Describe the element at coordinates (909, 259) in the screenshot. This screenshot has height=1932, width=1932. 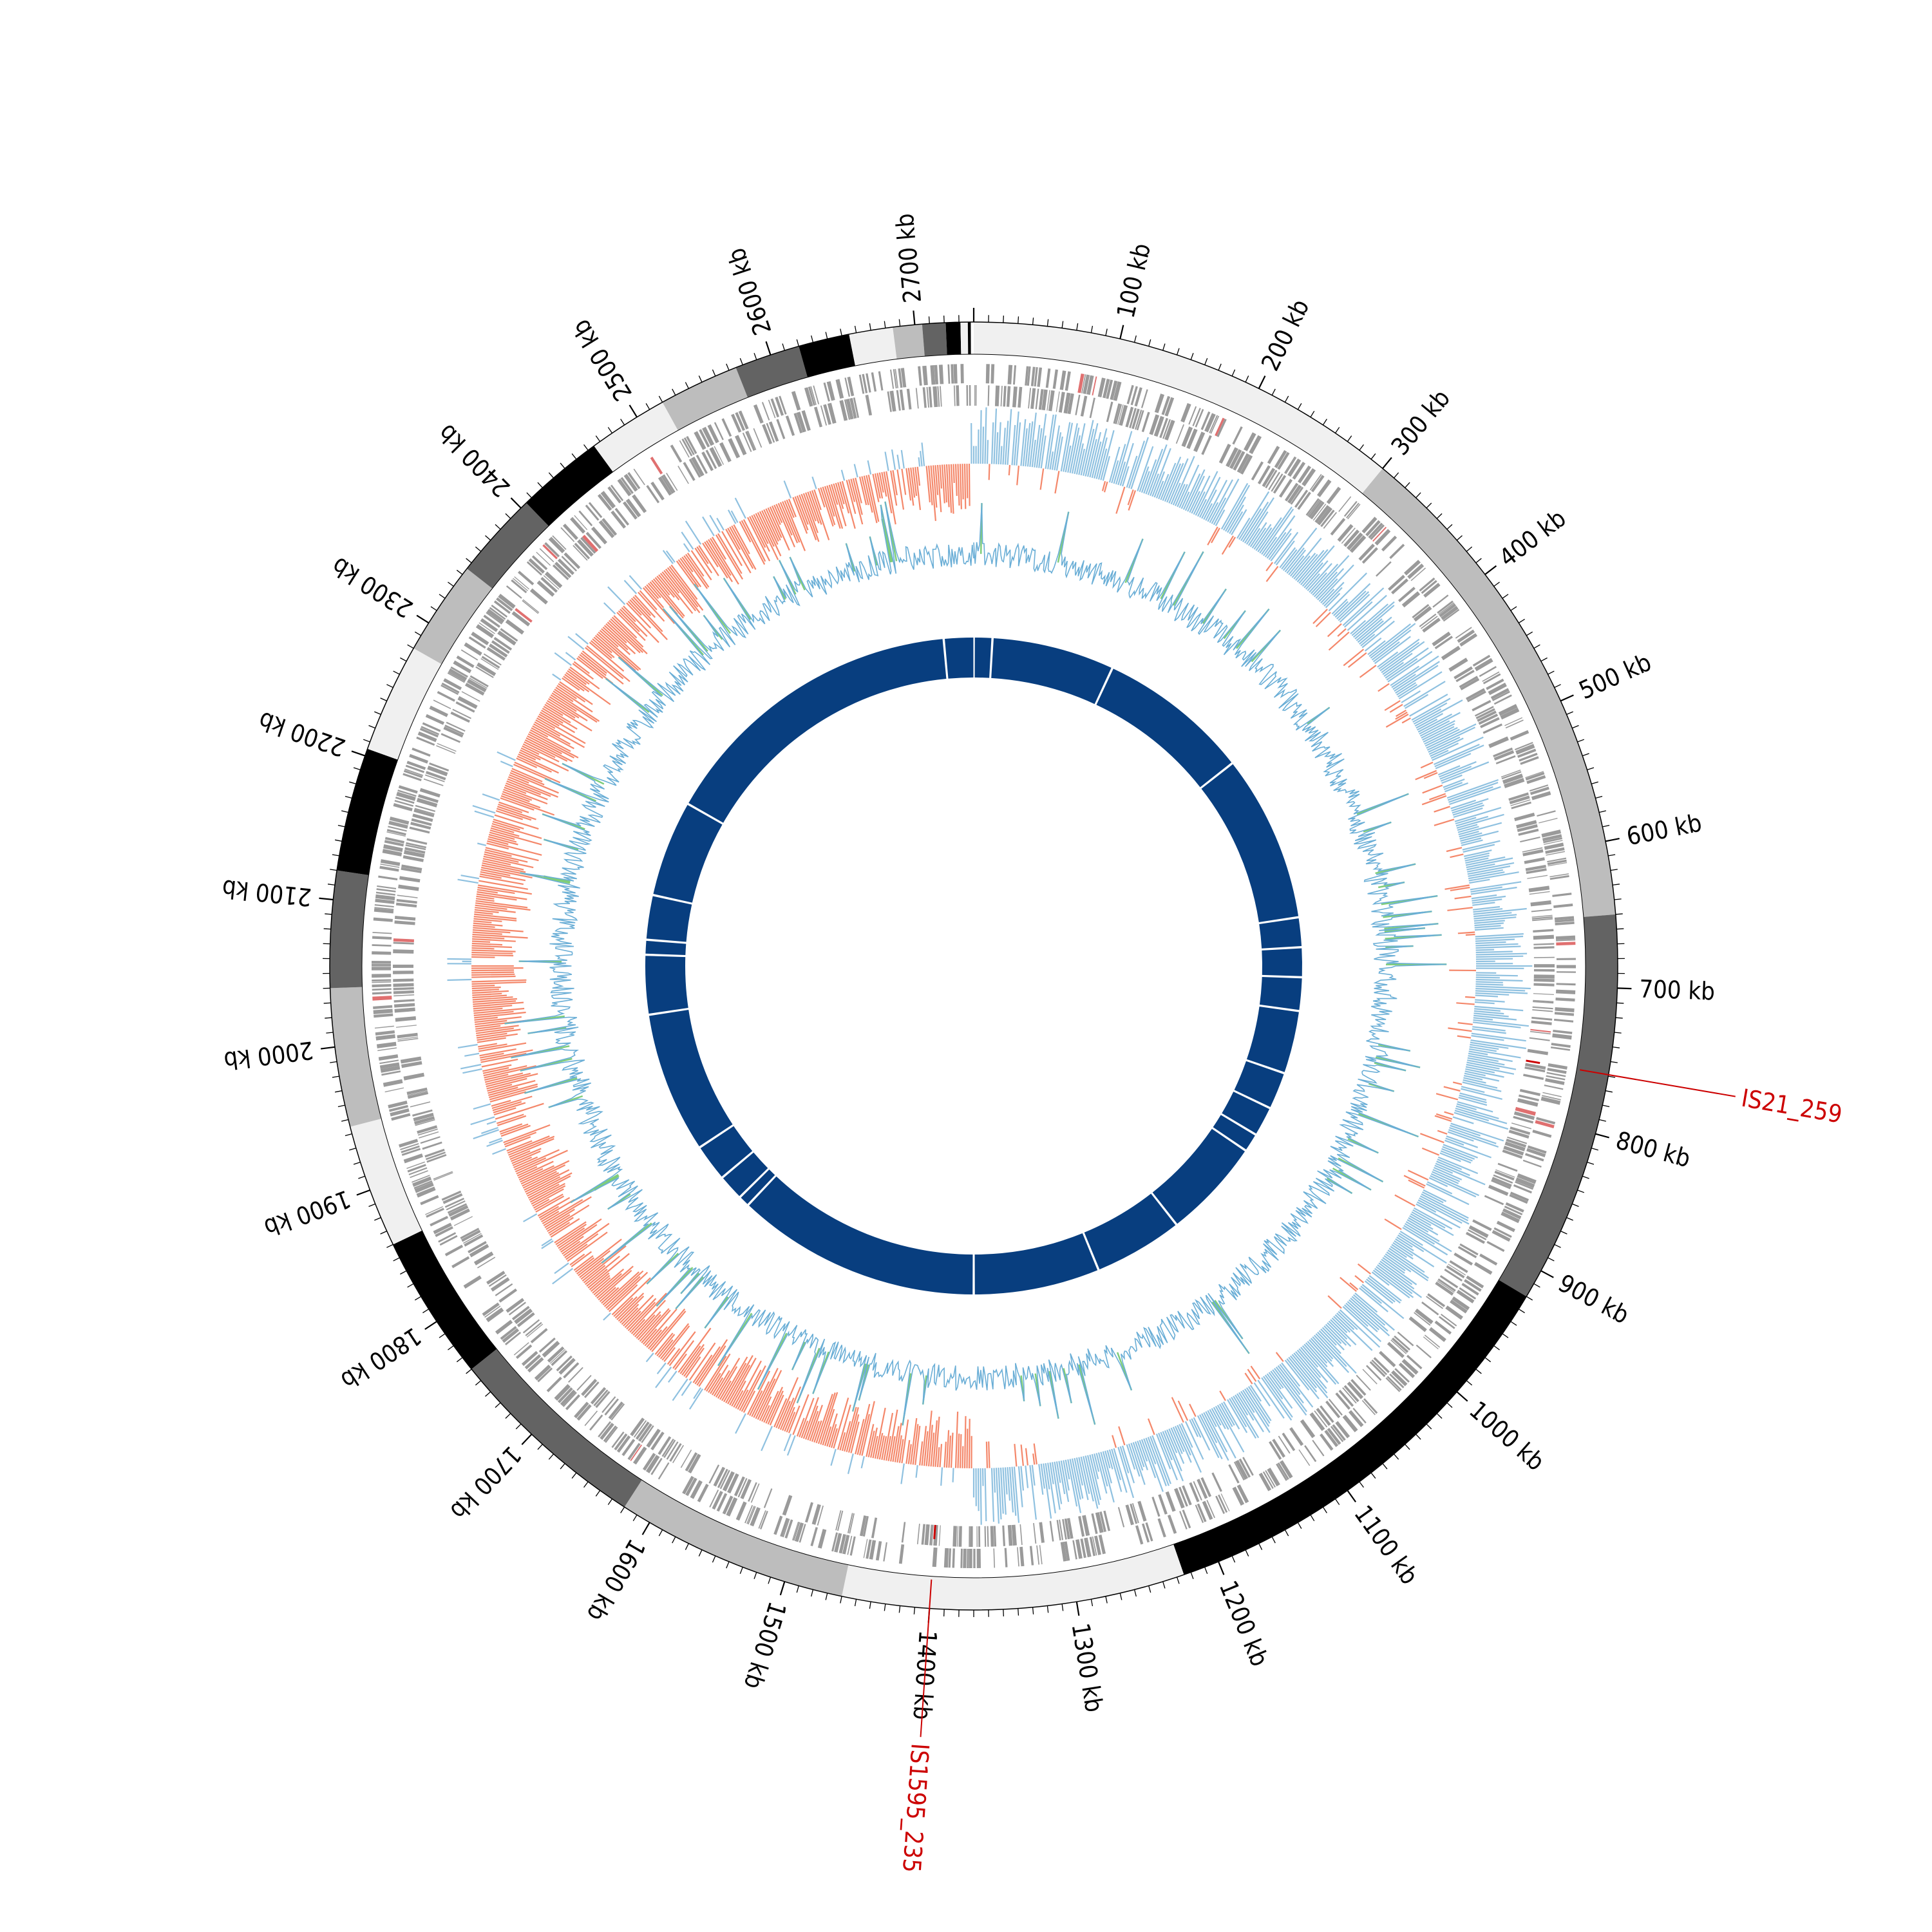
I see `scale-label: 2700 kb` at that location.